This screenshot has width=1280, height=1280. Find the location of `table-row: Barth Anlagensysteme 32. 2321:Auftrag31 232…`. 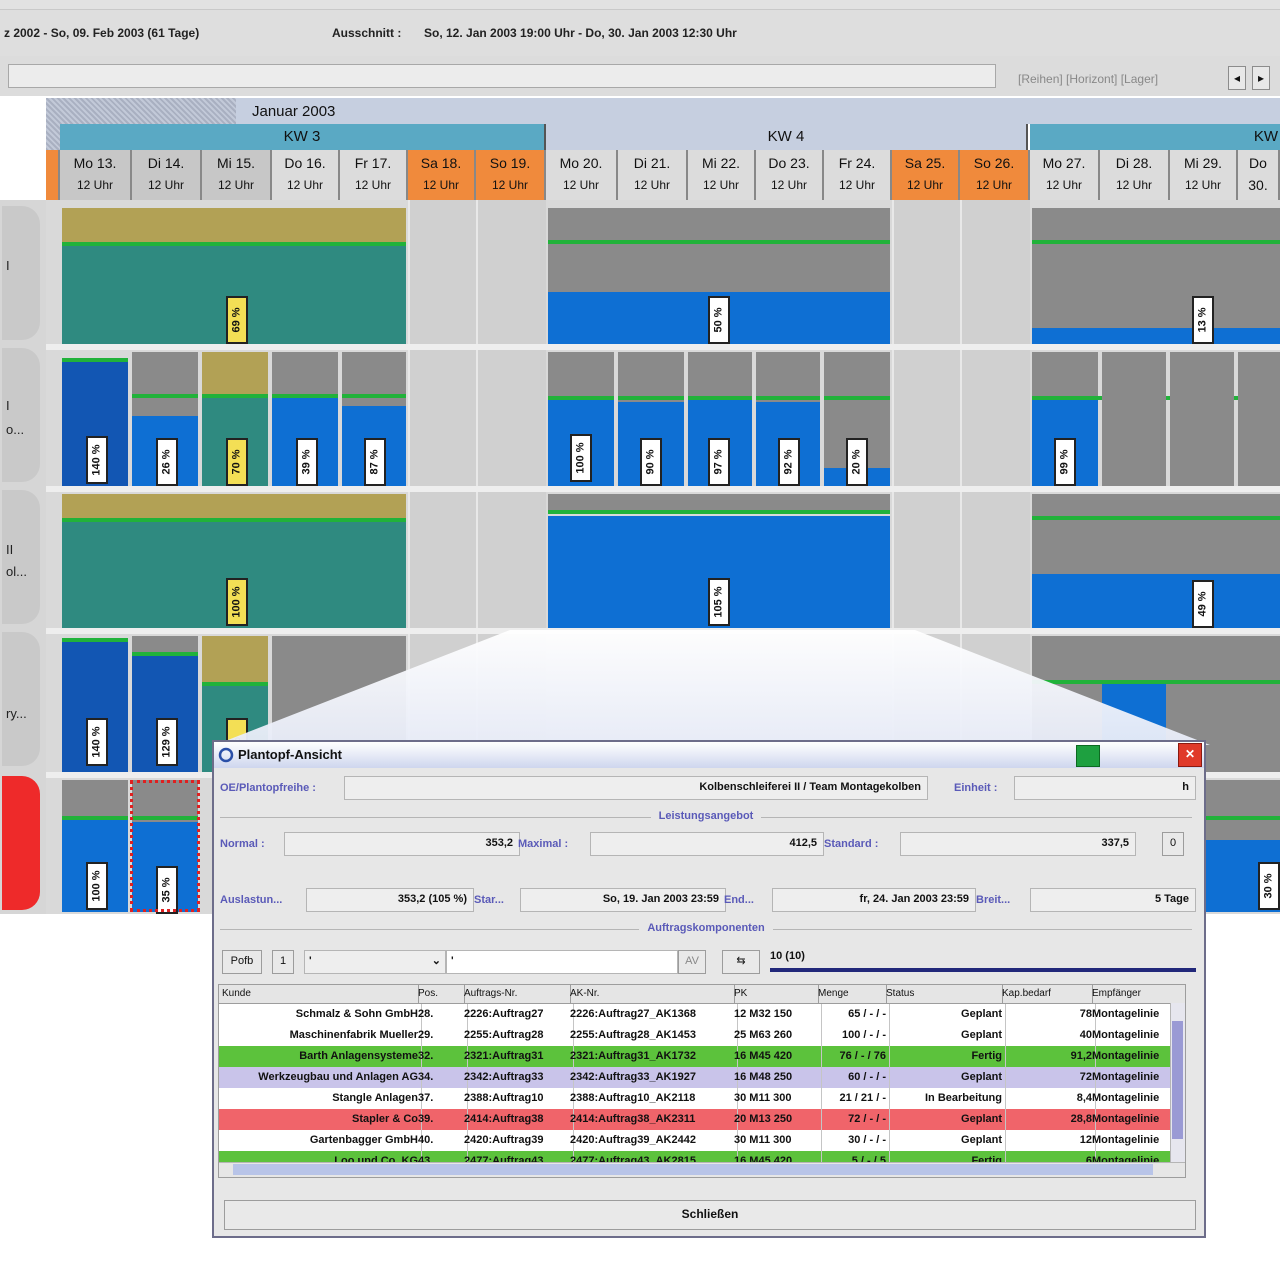

table-row: Barth Anlagensysteme 32. 2321:Auftrag31 232… is located at coordinates (702, 1057).